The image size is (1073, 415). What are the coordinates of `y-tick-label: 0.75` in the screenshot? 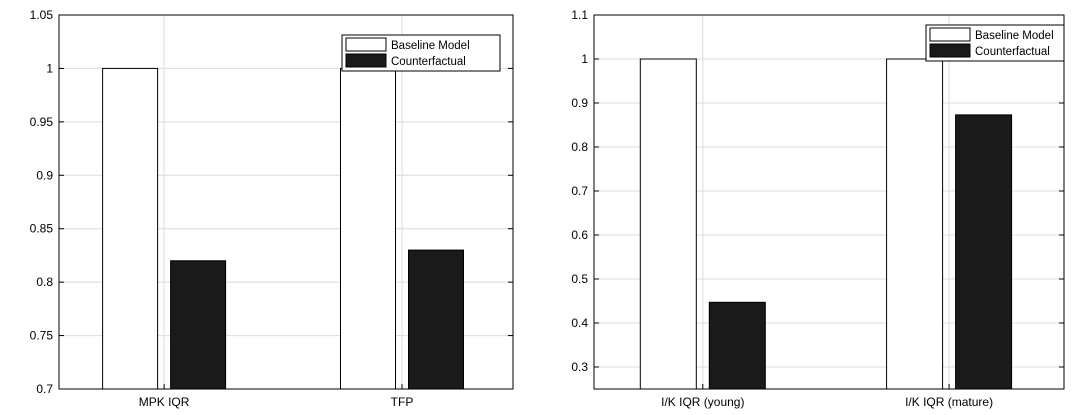 It's located at (42, 336).